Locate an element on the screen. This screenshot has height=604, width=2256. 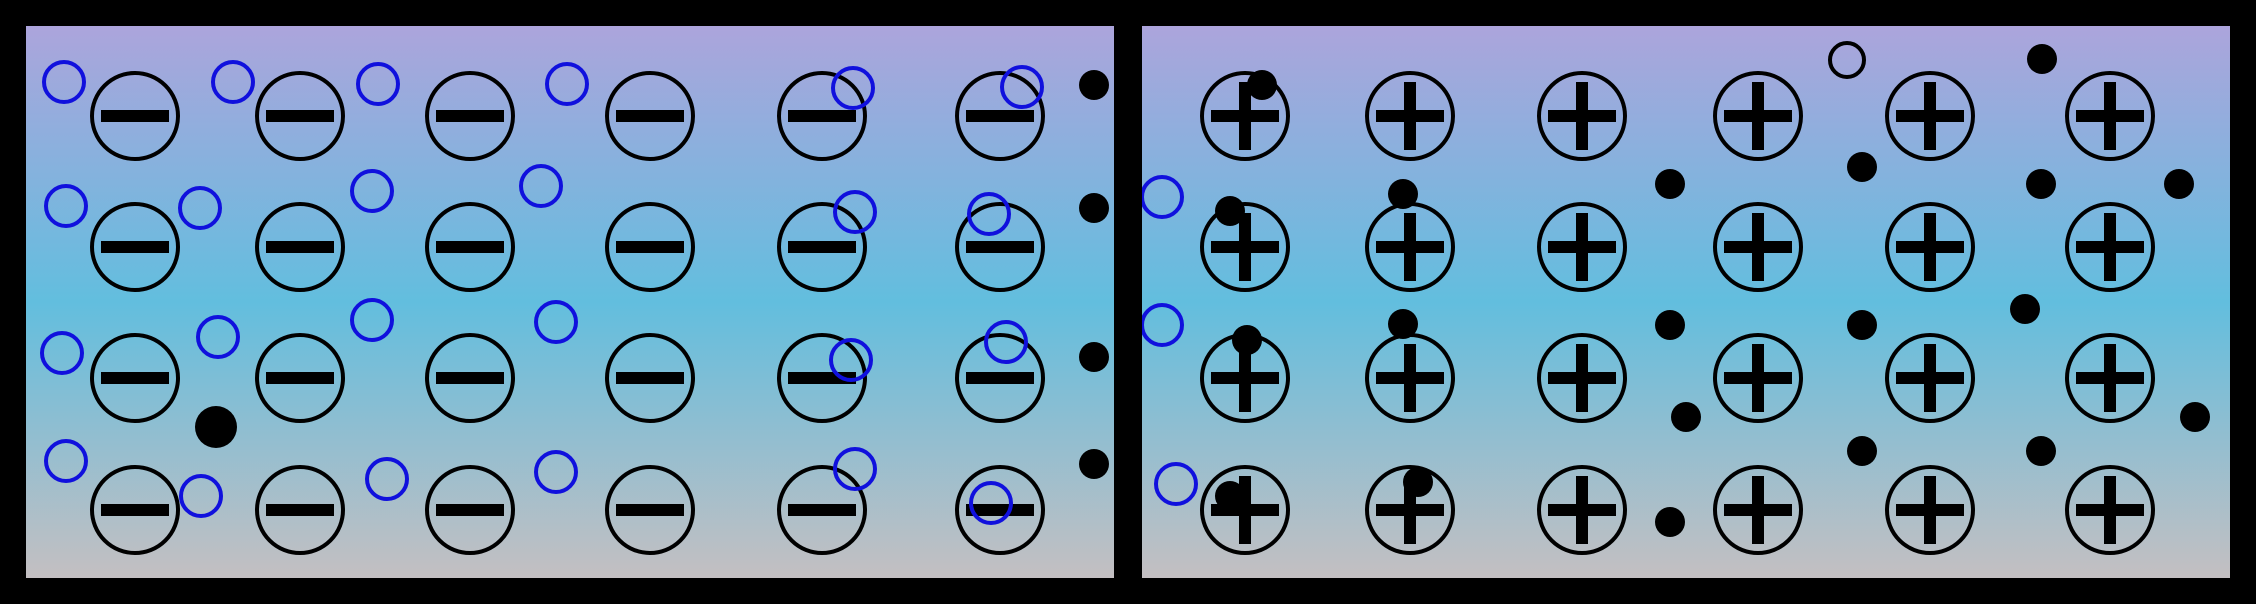
junction-divider is located at coordinates (1128, 302).